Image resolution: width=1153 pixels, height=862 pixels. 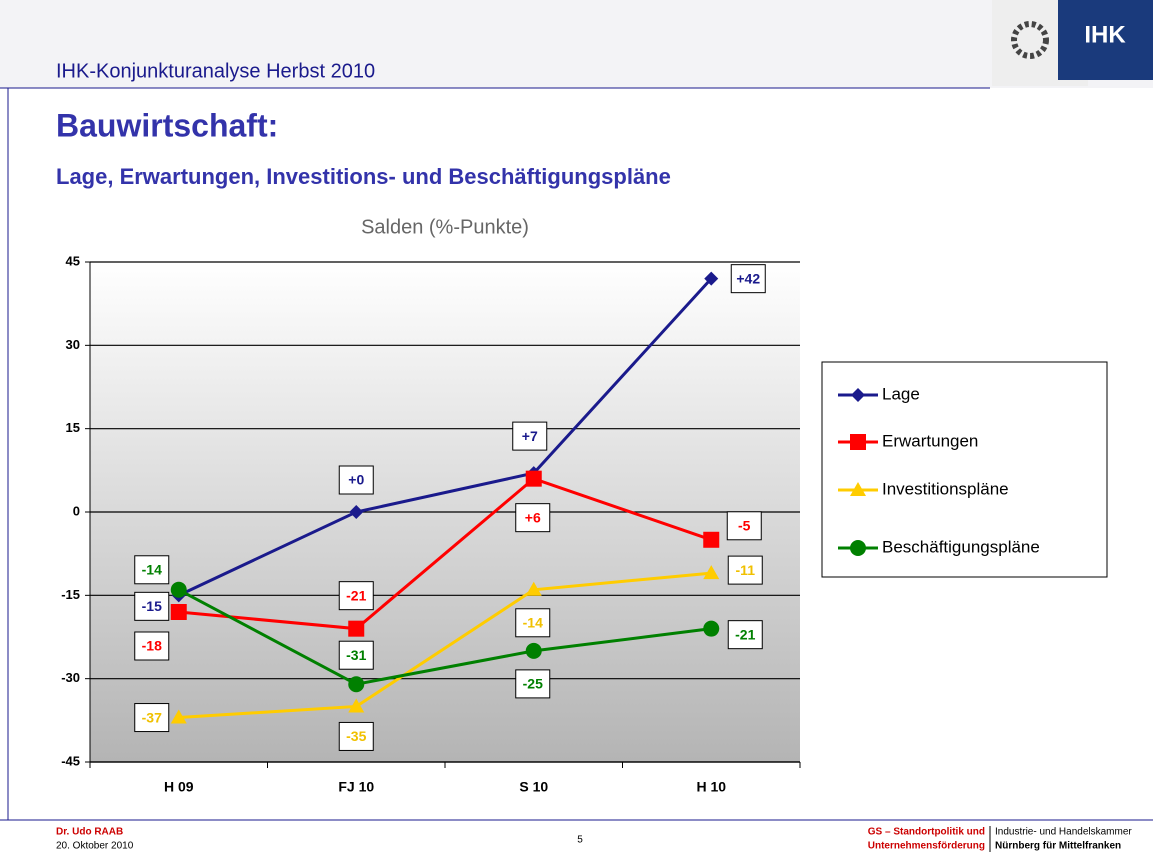 I want to click on legend-label: Investitionspläne, so click(x=945, y=488).